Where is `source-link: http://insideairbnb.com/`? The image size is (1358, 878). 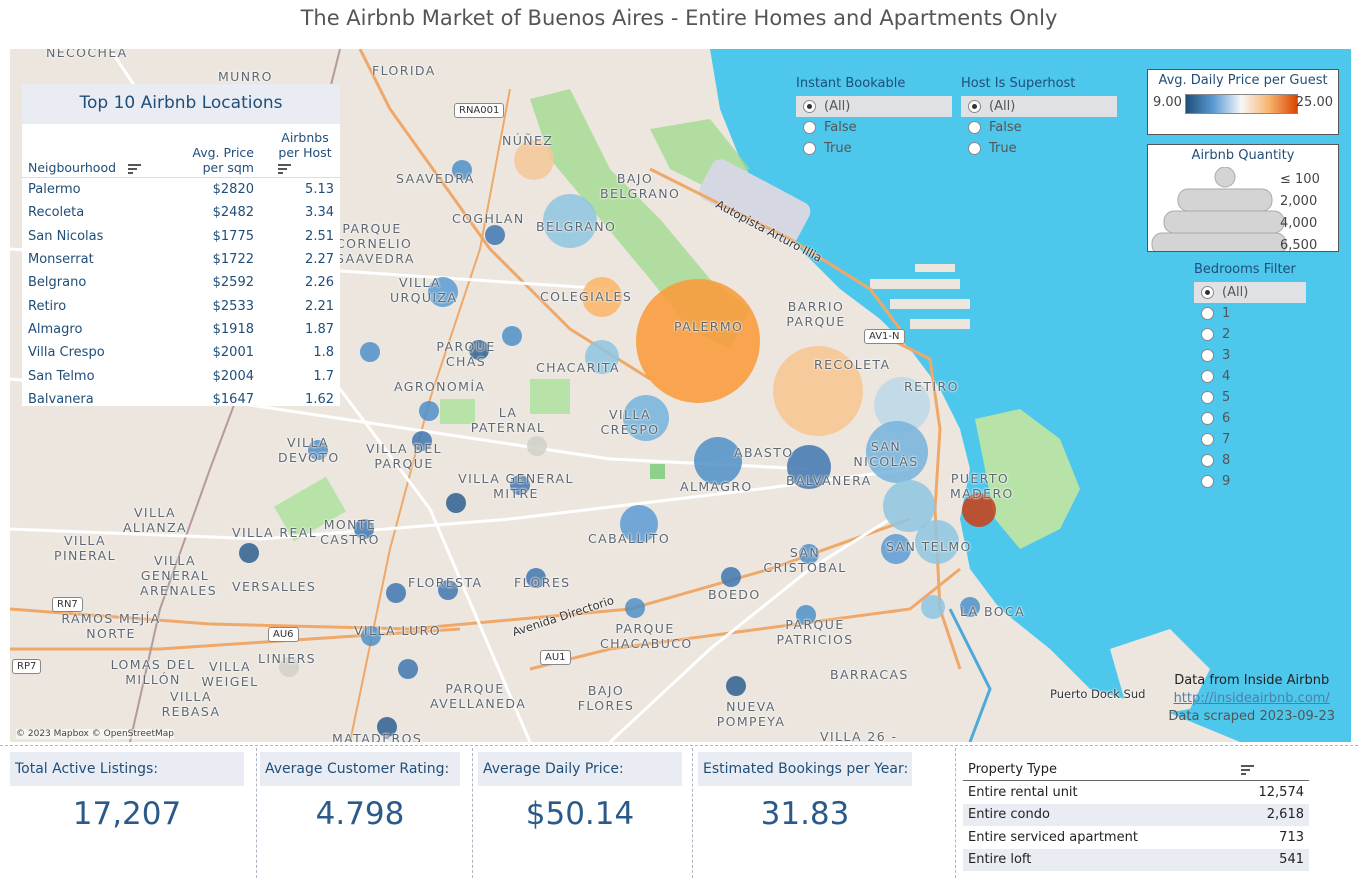 source-link: http://insideairbnb.com/ is located at coordinates (1251, 698).